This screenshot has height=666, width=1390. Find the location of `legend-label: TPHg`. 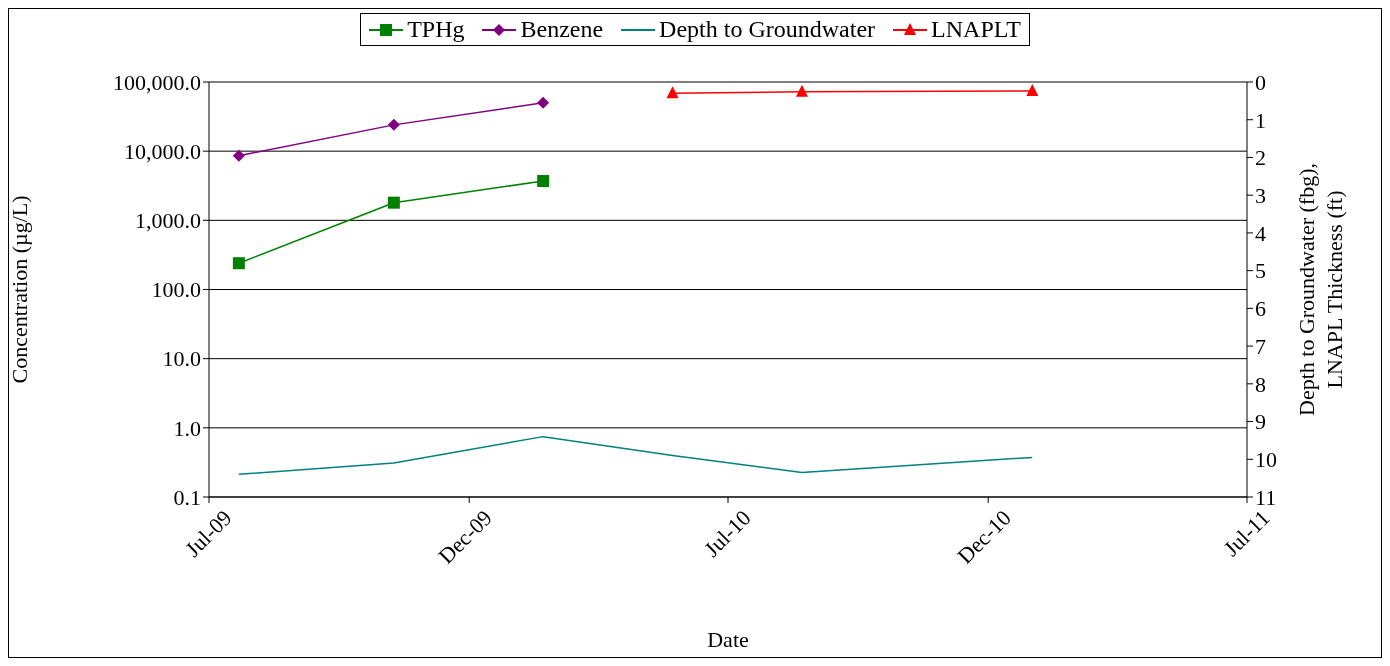

legend-label: TPHg is located at coordinates (436, 29).